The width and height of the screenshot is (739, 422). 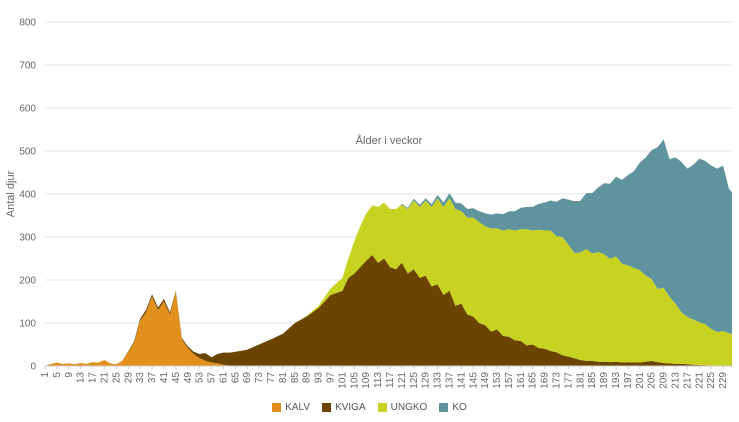 I want to click on y-tick-label: 0, so click(x=33, y=367).